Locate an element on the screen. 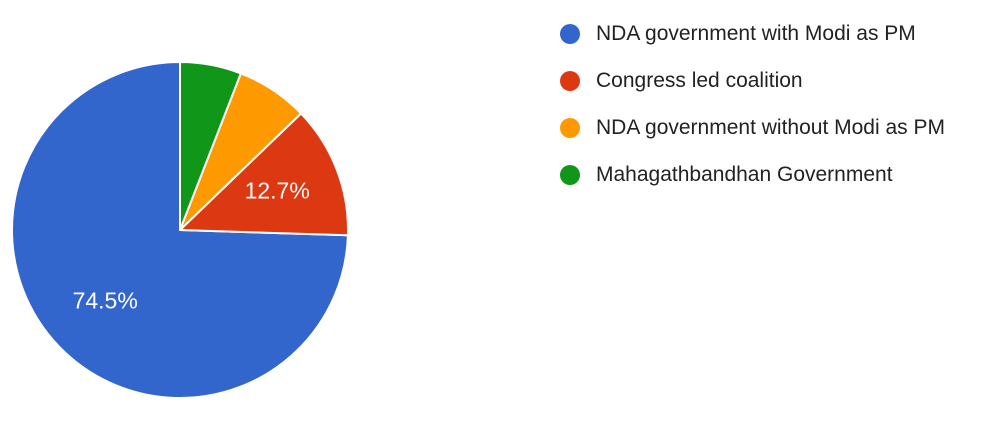 This screenshot has width=992, height=439. pie-slice-1-value-label: 74.5% is located at coordinates (105, 301).